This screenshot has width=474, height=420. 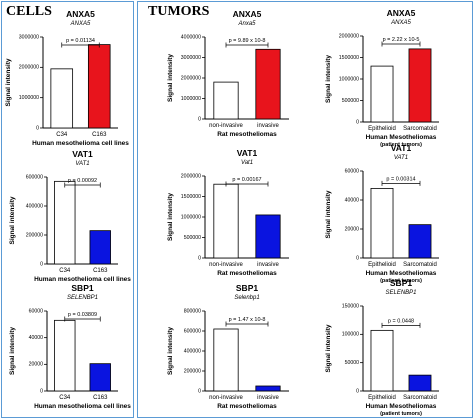 What do you see at coordinates (401, 40) in the screenshot?
I see `p-value-label: p = 2.22 x 10-5` at bounding box center [401, 40].